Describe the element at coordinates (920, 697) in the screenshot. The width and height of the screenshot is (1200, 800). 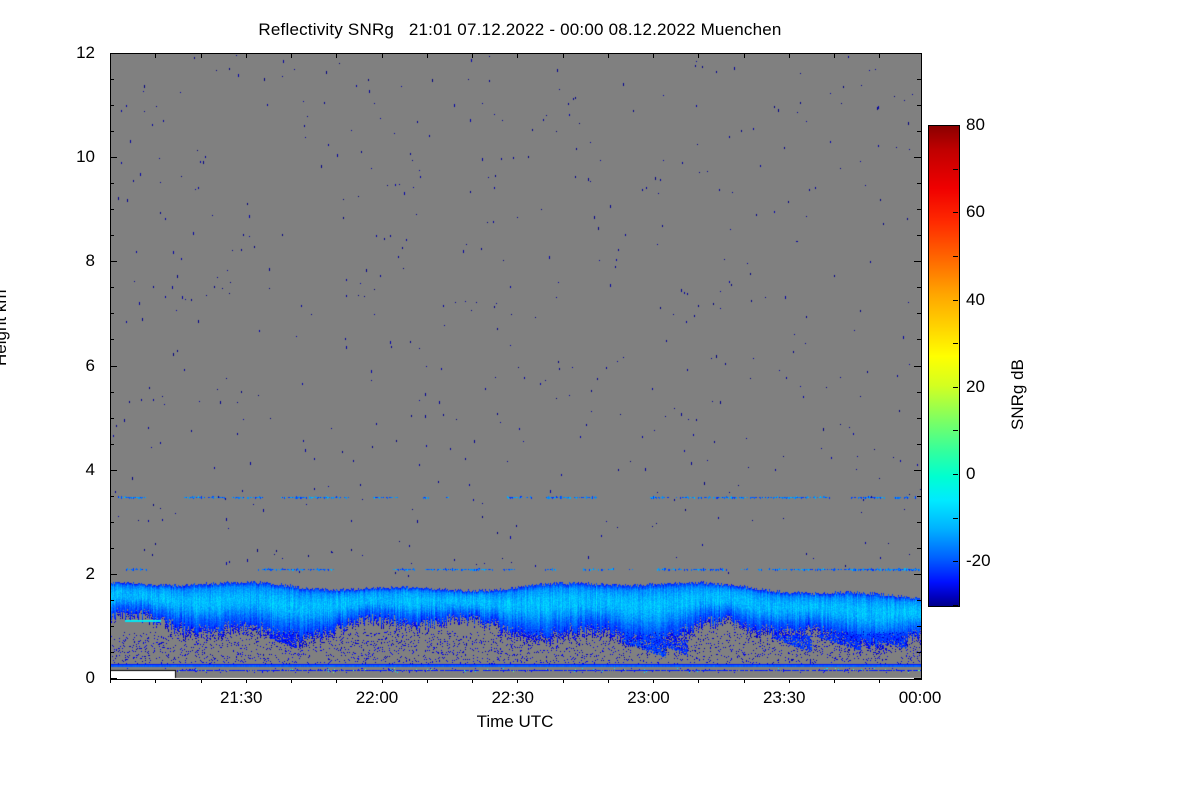
I see `x-tick-label: 00:00` at that location.